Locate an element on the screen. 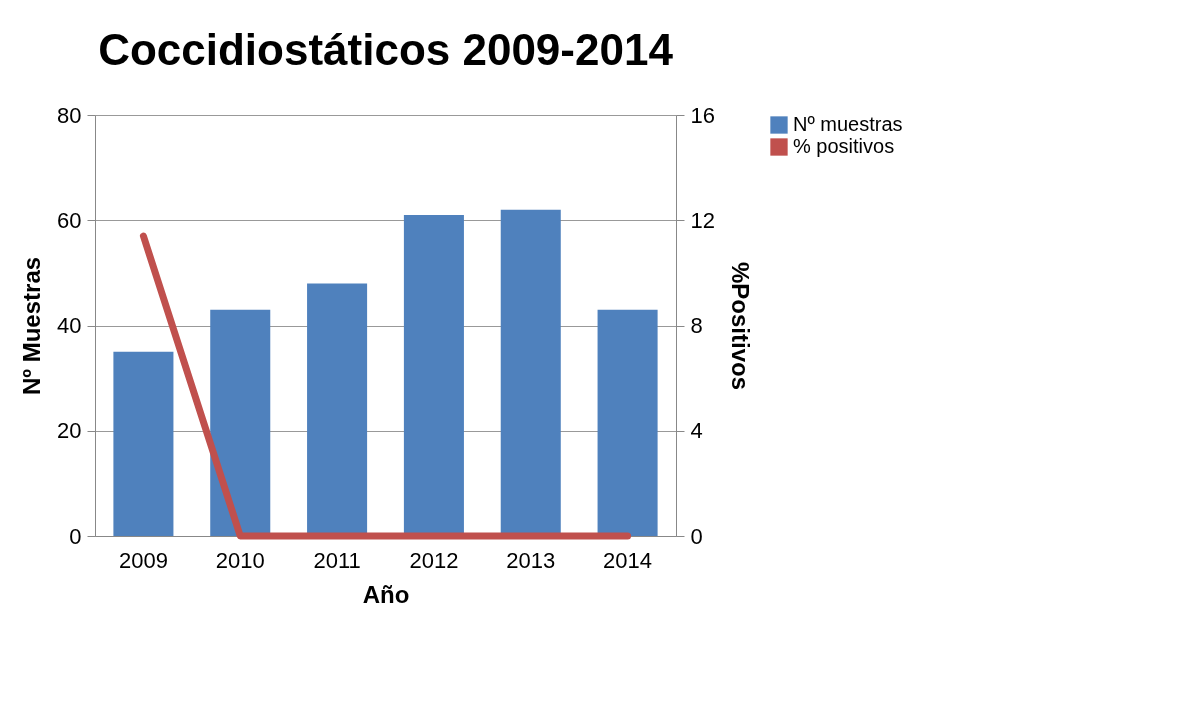 The image size is (1191, 716). x-tick-label: 2010 is located at coordinates (240, 560).